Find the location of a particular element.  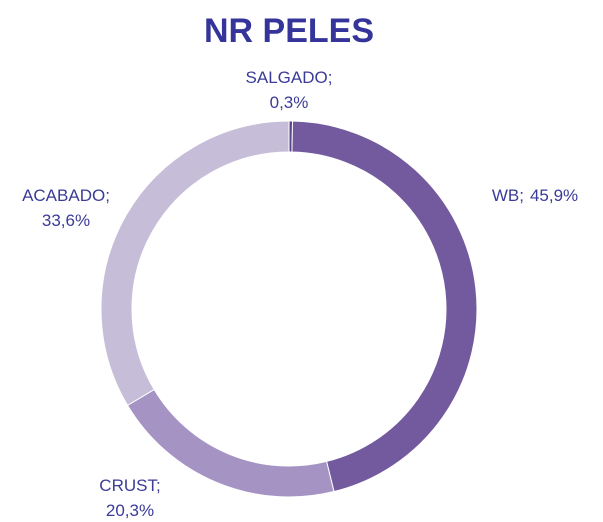

value-label: 45,9% is located at coordinates (554, 195).